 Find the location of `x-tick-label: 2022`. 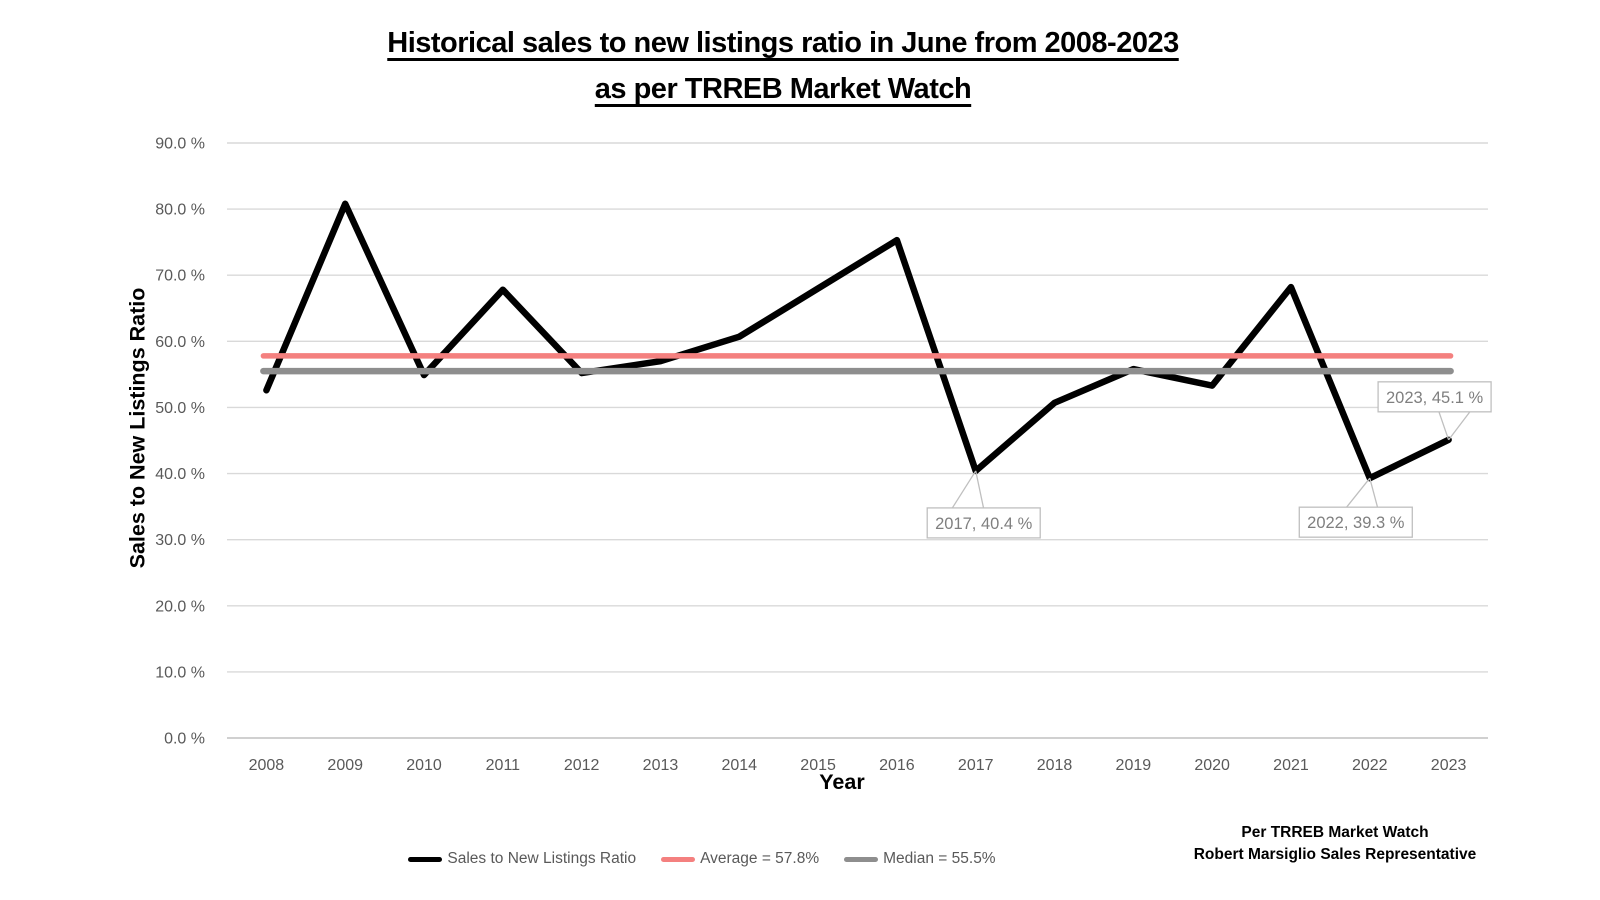

x-tick-label: 2022 is located at coordinates (1370, 765).